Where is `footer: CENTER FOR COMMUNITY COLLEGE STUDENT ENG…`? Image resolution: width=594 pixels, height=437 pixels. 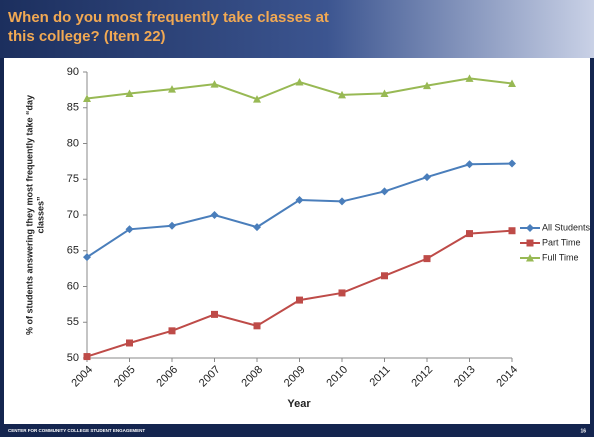 footer: CENTER FOR COMMUNITY COLLEGE STUDENT ENG… is located at coordinates (76, 430).